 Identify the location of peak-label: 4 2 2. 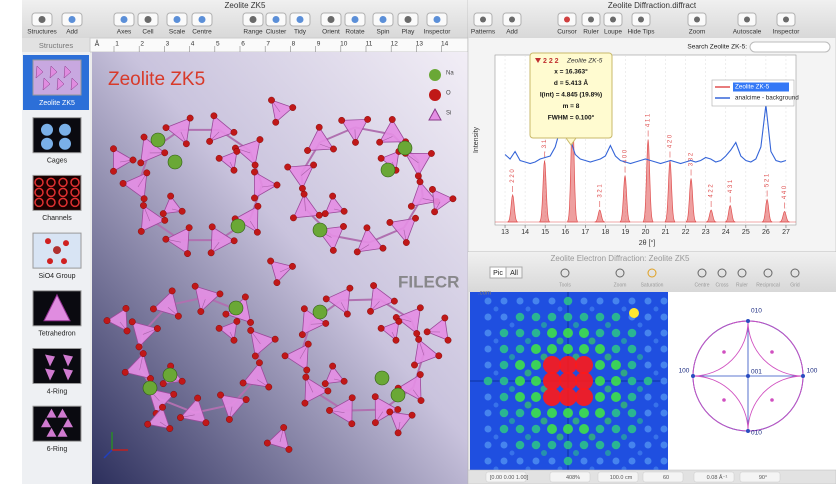
(712, 191).